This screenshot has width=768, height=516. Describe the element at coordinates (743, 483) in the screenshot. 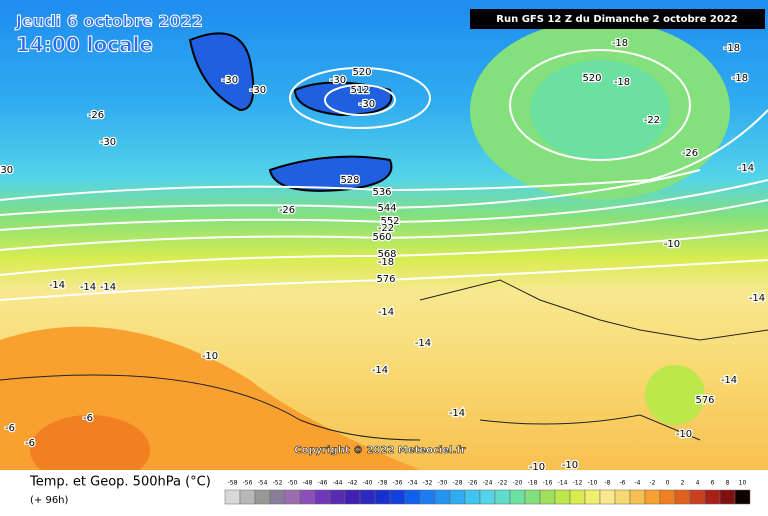

I see `legend-label: 10` at that location.